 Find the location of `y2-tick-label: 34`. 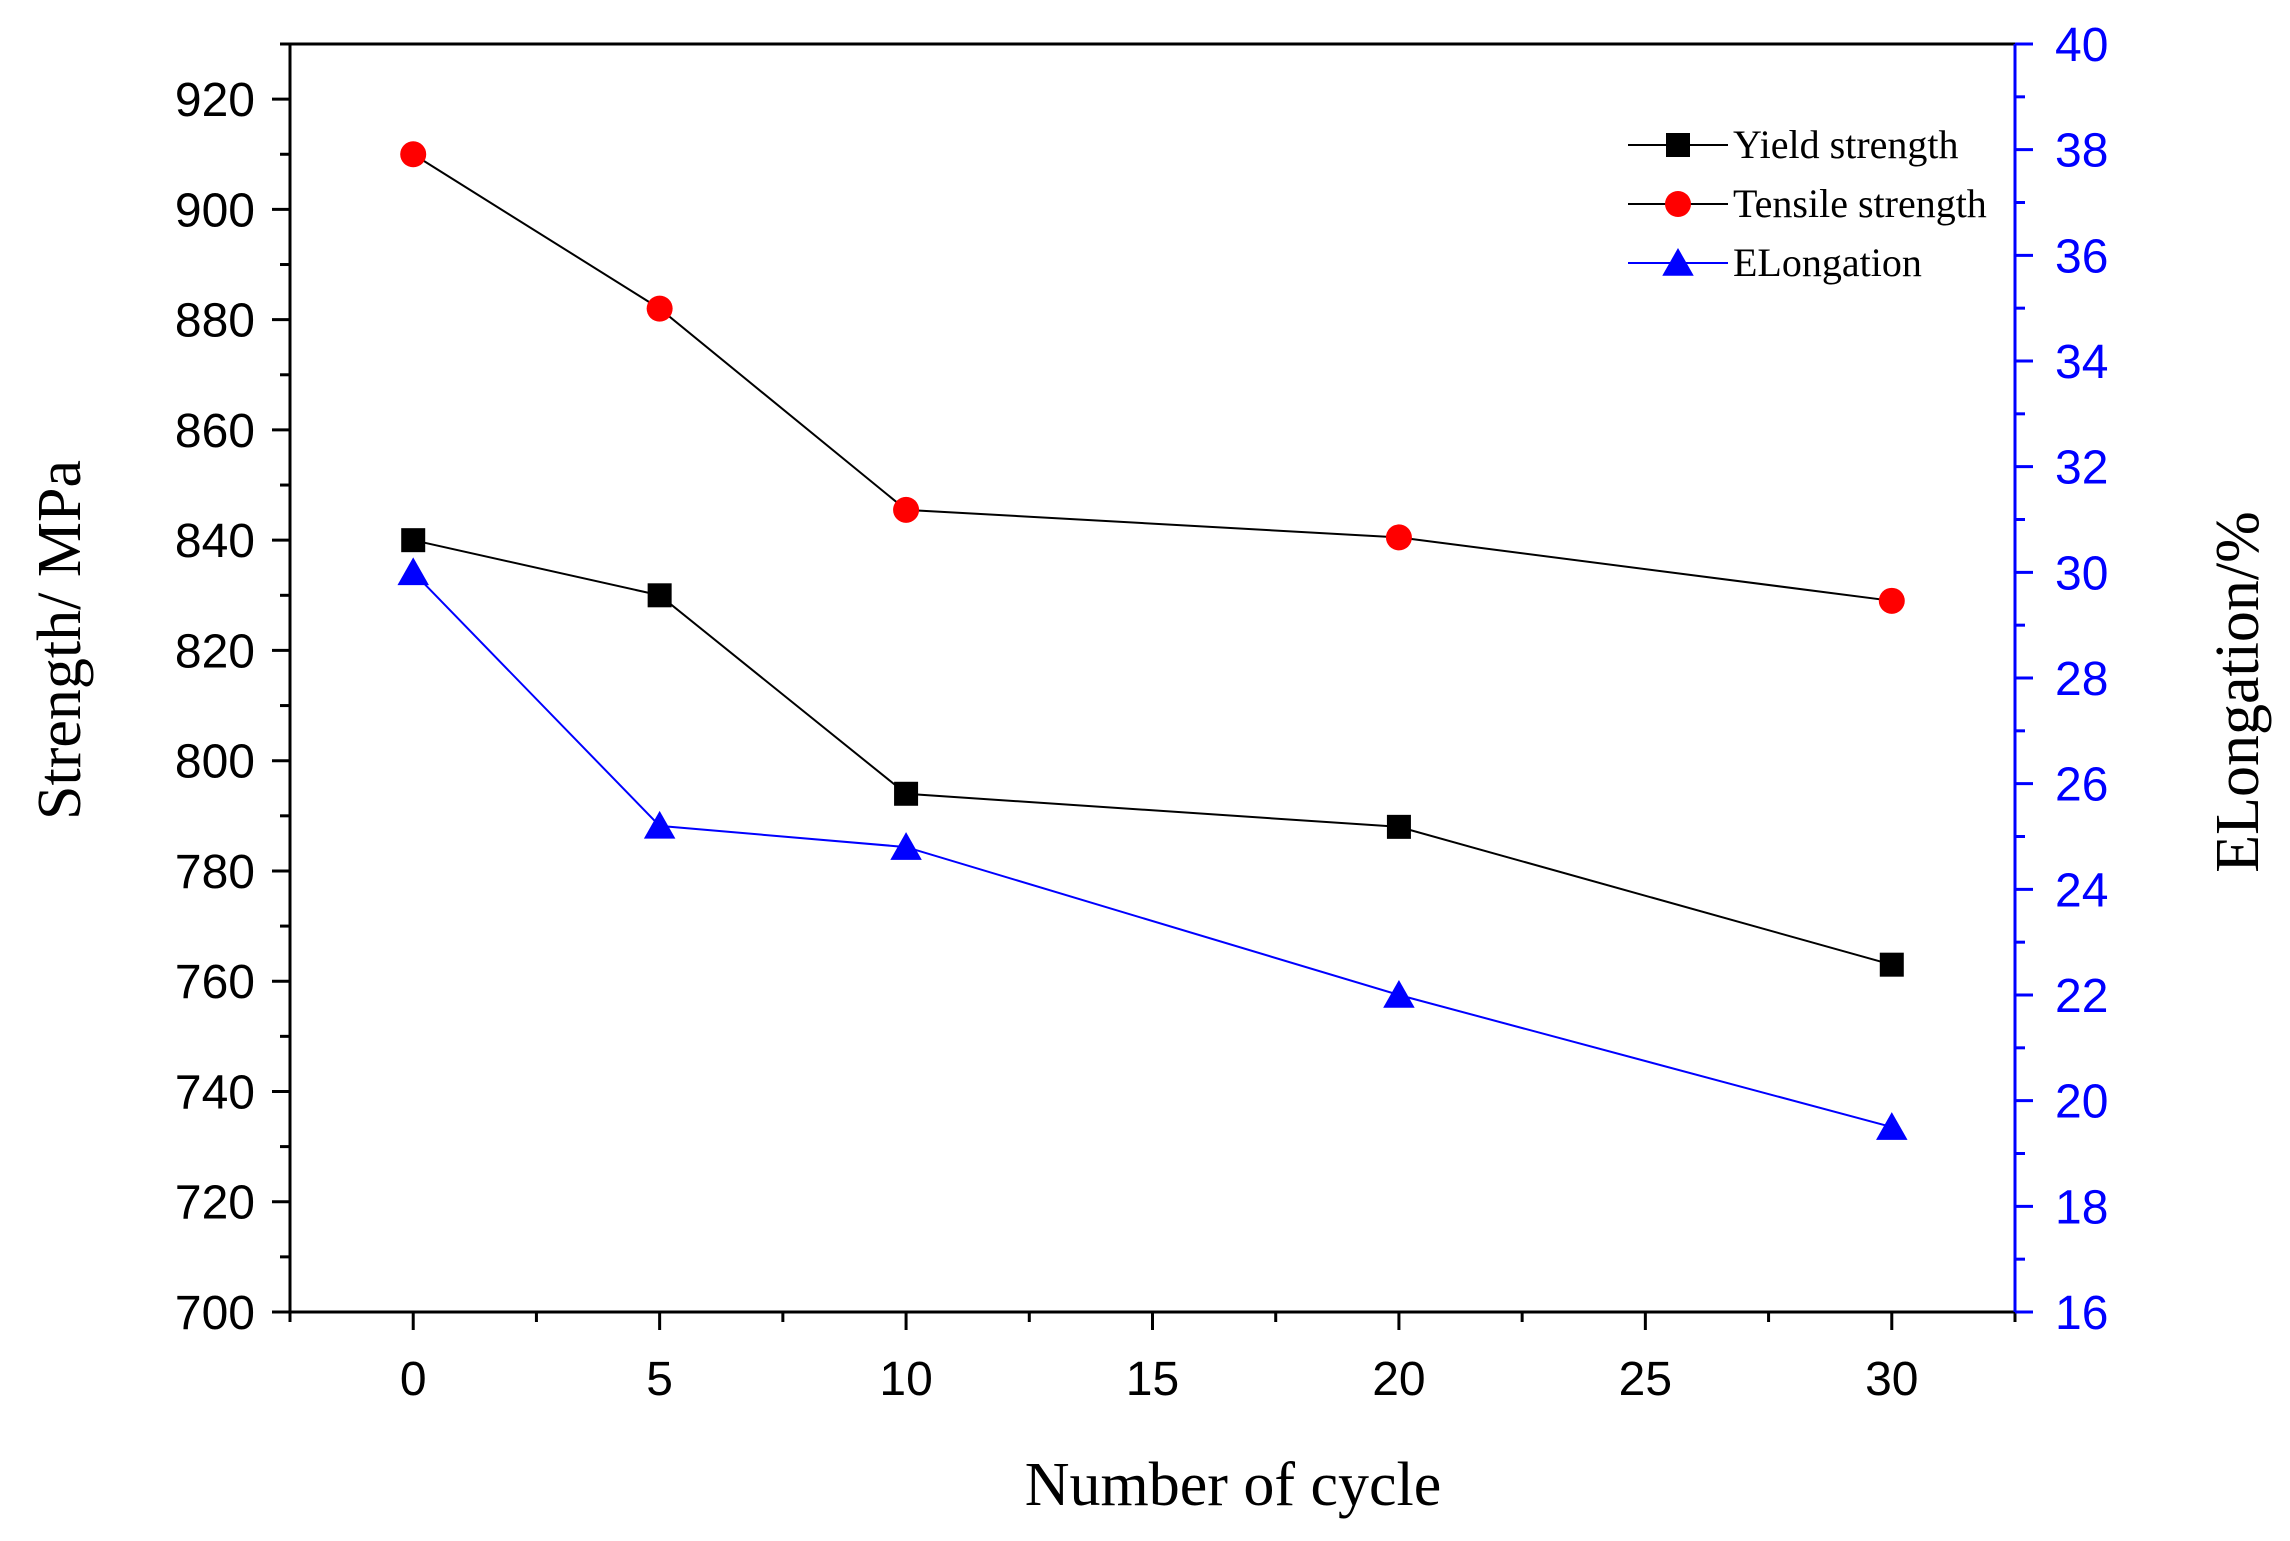

y2-tick-label: 34 is located at coordinates (2081, 362).